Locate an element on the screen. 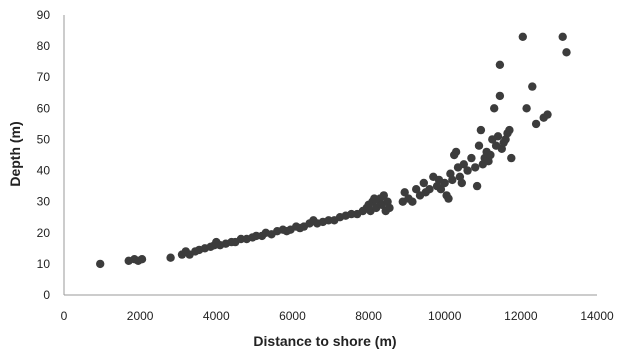 The height and width of the screenshot is (354, 617). x-axis: 0 2000 4000 6000 8000 10000 12000 14000 is located at coordinates (337, 308).